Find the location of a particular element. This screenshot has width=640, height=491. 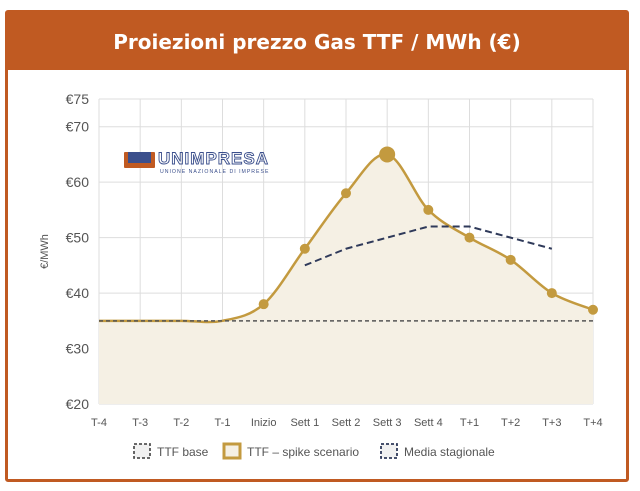

y-tick-label: €30 is located at coordinates (78, 349).